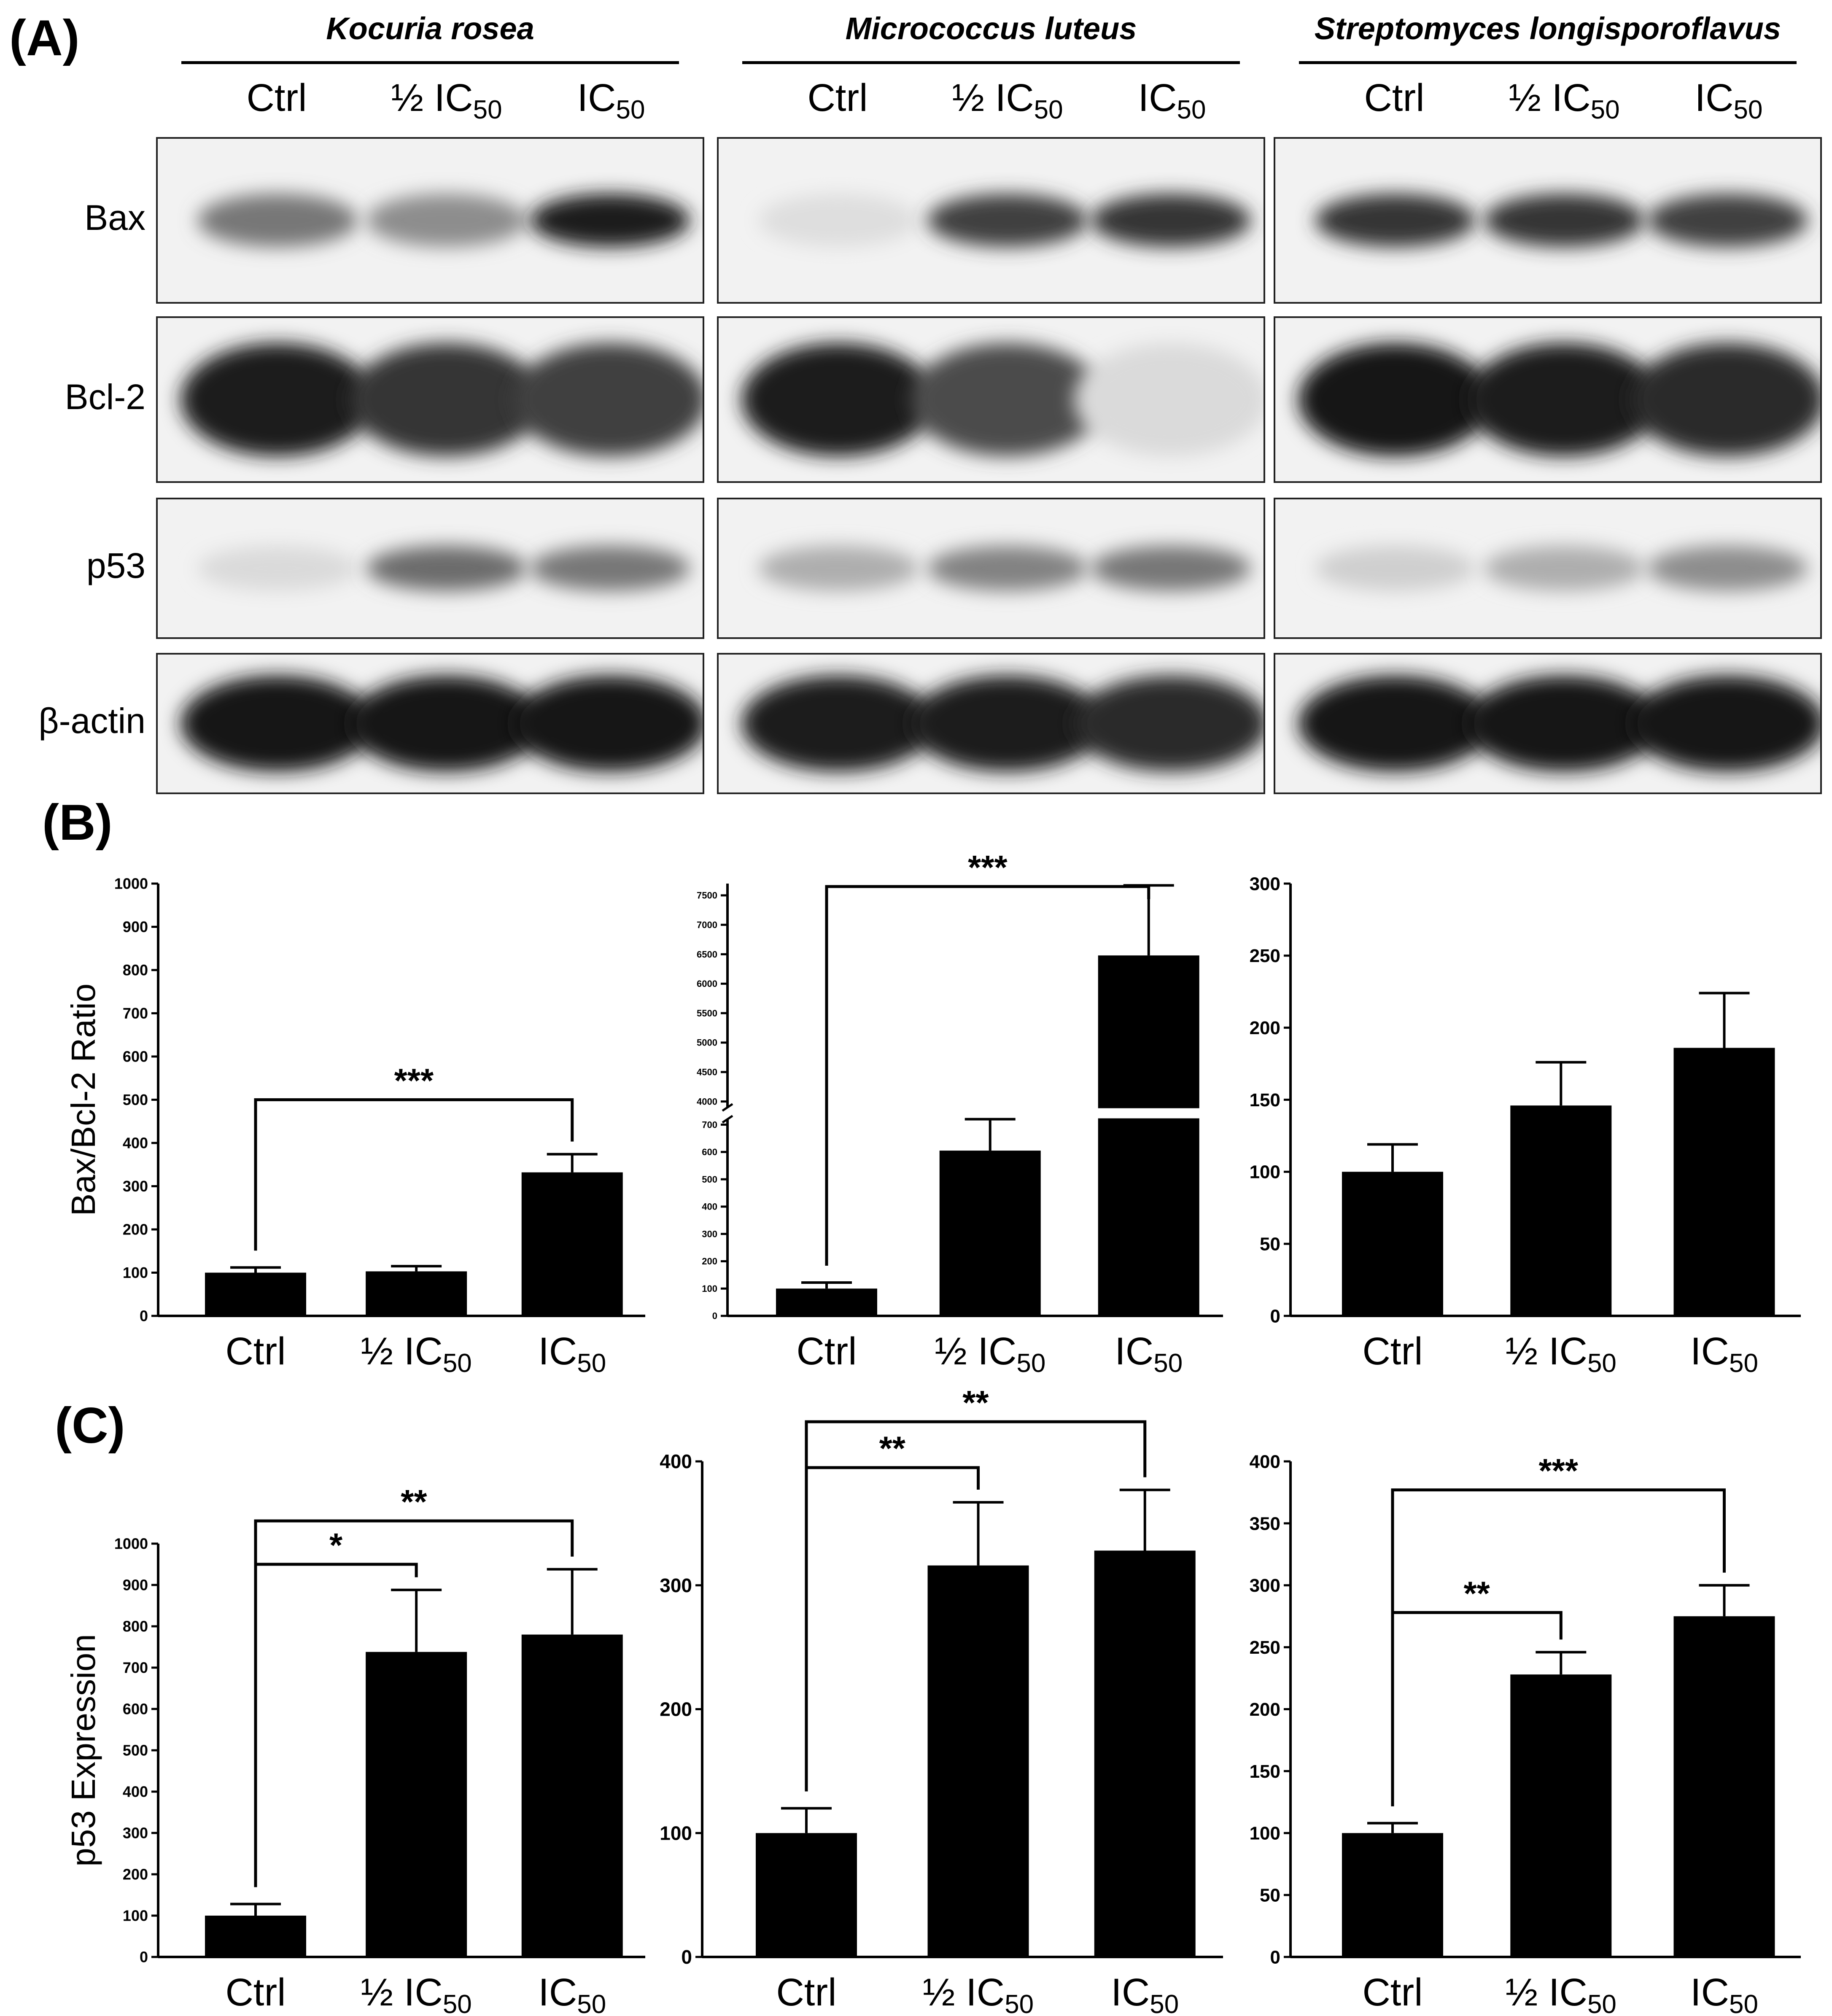 This screenshot has height=2016, width=1832. Describe the element at coordinates (707, 1013) in the screenshot. I see `y-tick-label: 5500` at that location.